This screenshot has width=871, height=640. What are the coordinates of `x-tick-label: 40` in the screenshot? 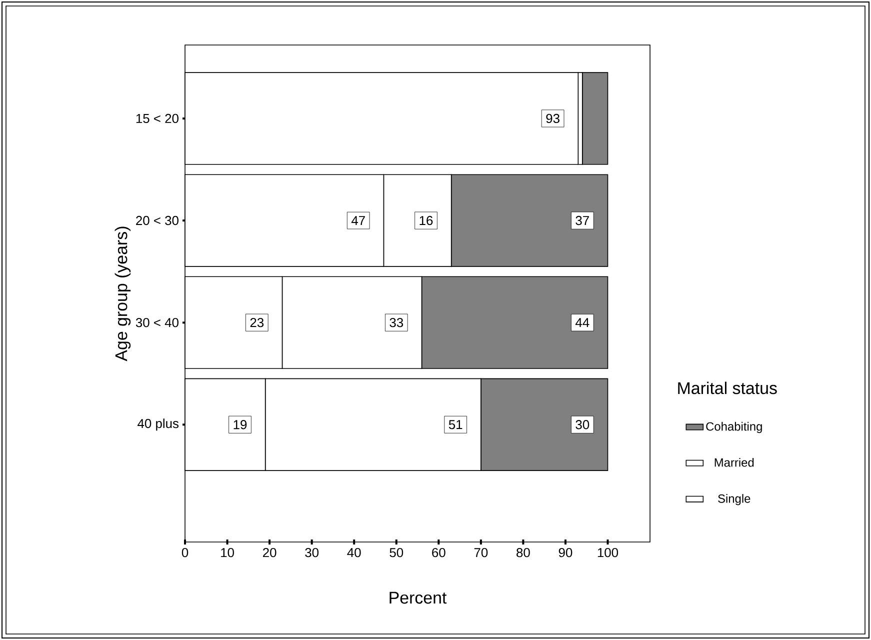 It's located at (354, 553).